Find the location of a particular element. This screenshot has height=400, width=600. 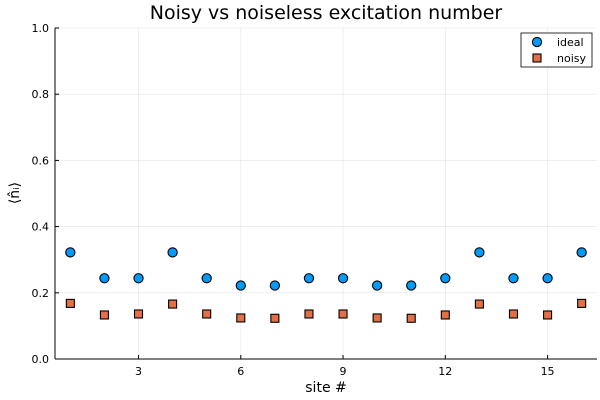

chart-title: Noisy vs noiseless excitation number is located at coordinates (326, 13).